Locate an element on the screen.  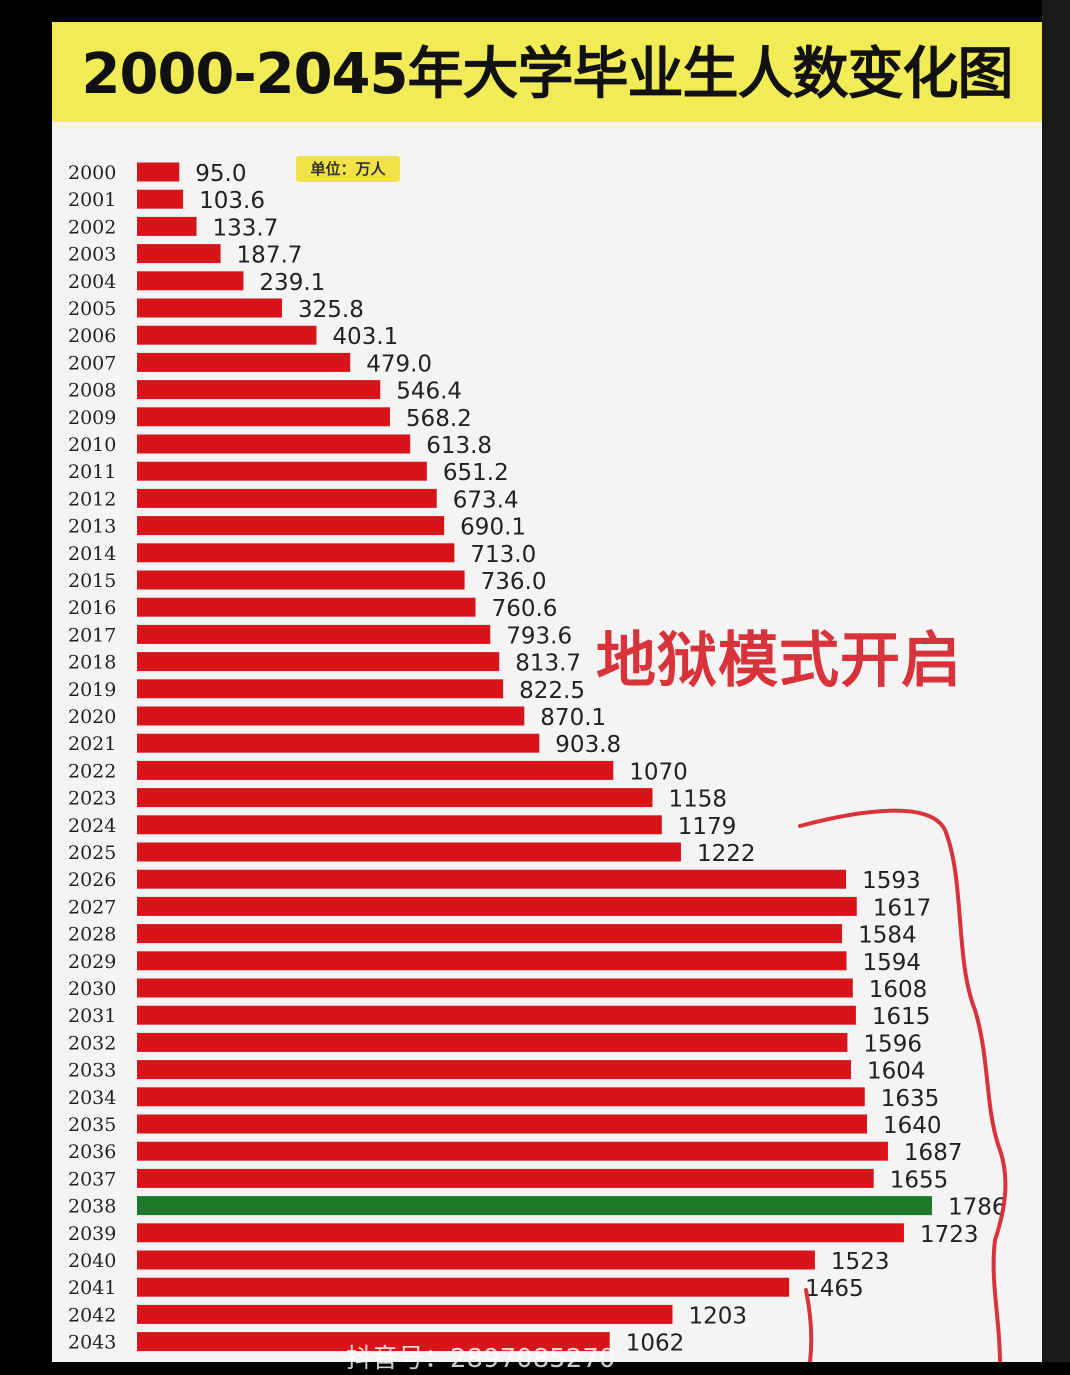
value-label: 1655 is located at coordinates (919, 1180).